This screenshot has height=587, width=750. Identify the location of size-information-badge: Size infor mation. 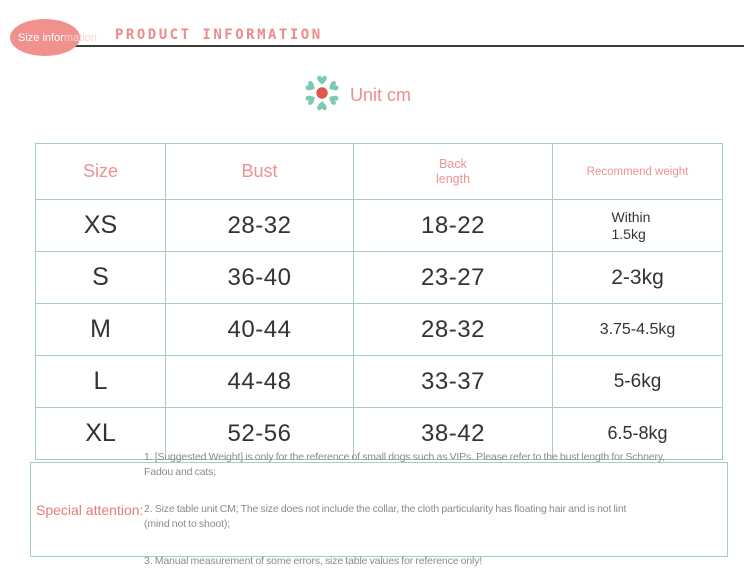
(53, 37).